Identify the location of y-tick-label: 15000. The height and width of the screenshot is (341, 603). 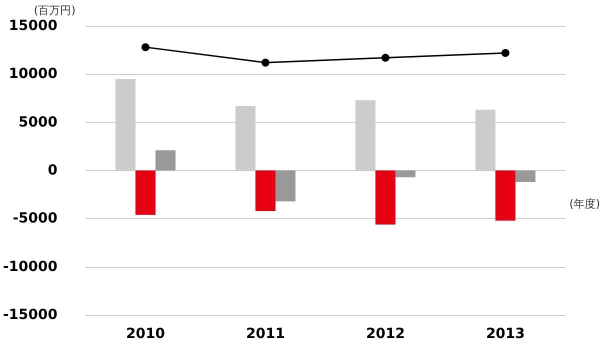
(33, 26).